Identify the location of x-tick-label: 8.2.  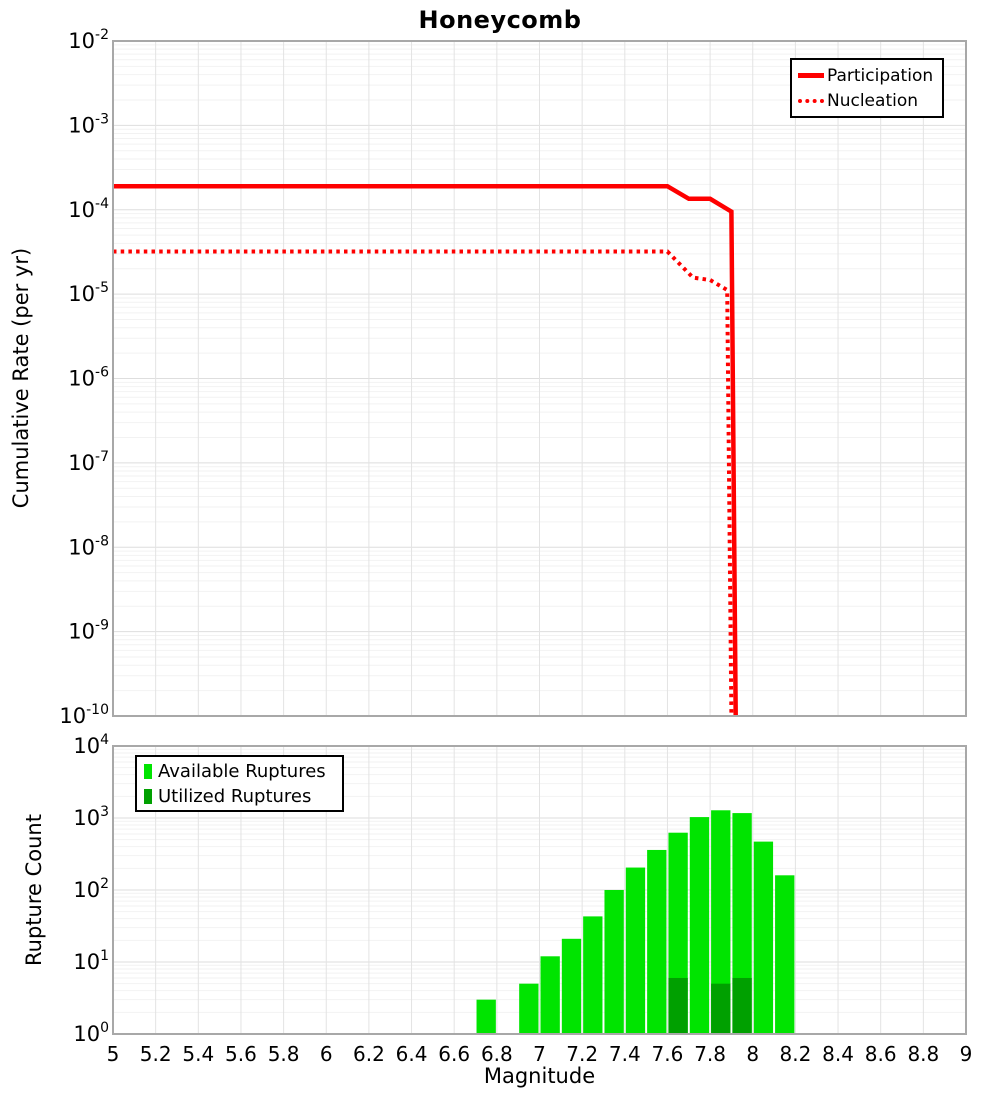
(795, 1054).